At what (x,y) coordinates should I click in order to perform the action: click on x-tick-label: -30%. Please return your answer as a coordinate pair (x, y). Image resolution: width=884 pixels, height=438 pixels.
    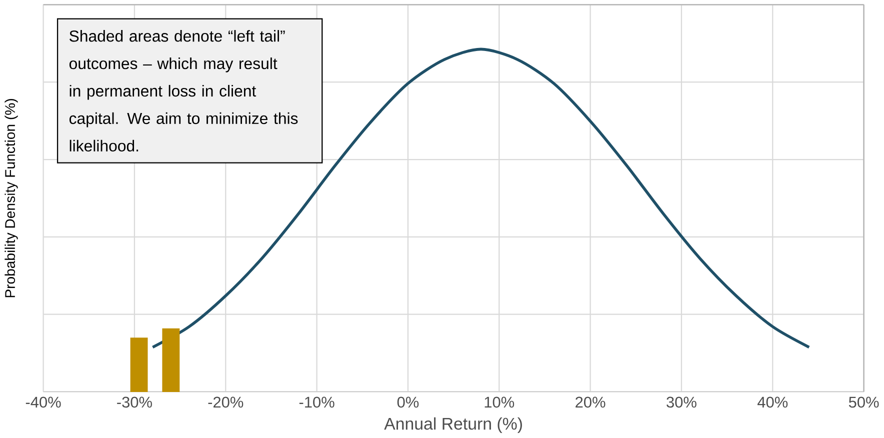
    Looking at the image, I should click on (134, 402).